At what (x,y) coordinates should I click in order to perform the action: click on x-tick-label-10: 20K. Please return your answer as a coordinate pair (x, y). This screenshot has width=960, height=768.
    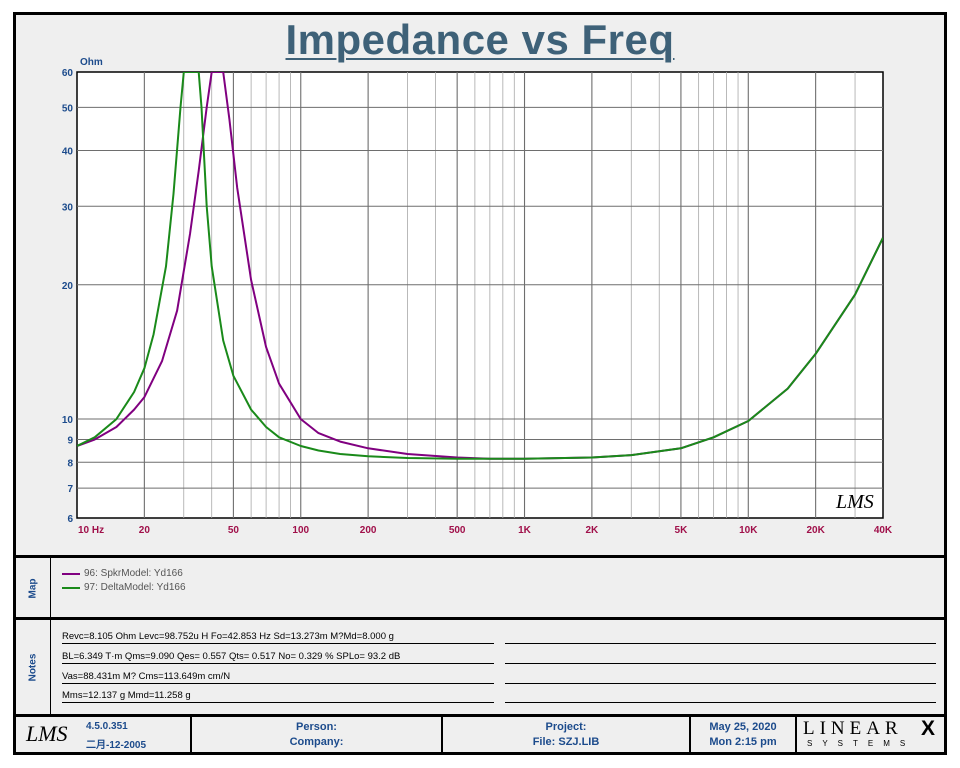
    Looking at the image, I should click on (815, 530).